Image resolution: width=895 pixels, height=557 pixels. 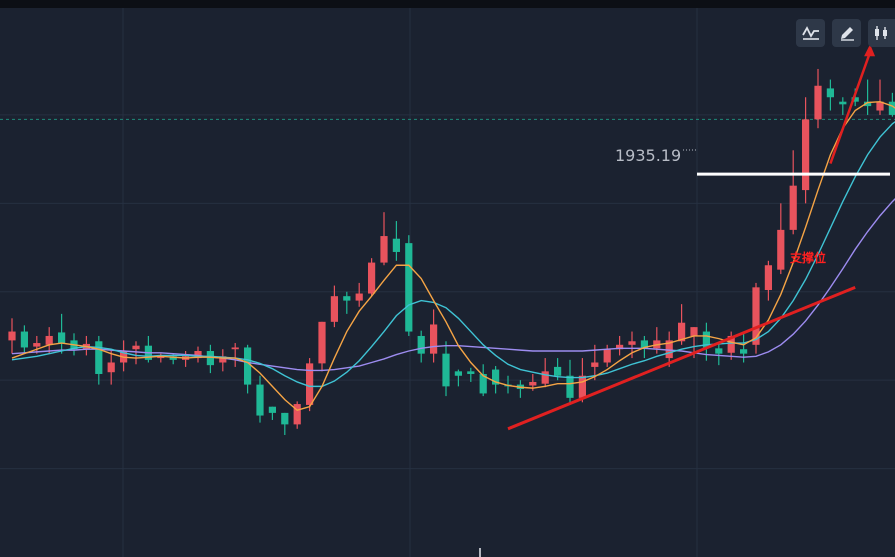 I want to click on indicator-button, so click(x=810, y=33).